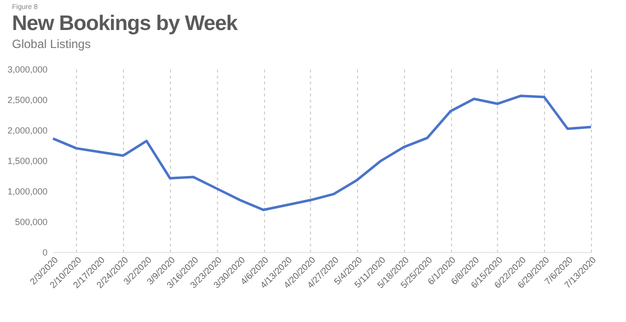 Image resolution: width=626 pixels, height=322 pixels. I want to click on y-tick-label: 2,500,000, so click(27, 100).